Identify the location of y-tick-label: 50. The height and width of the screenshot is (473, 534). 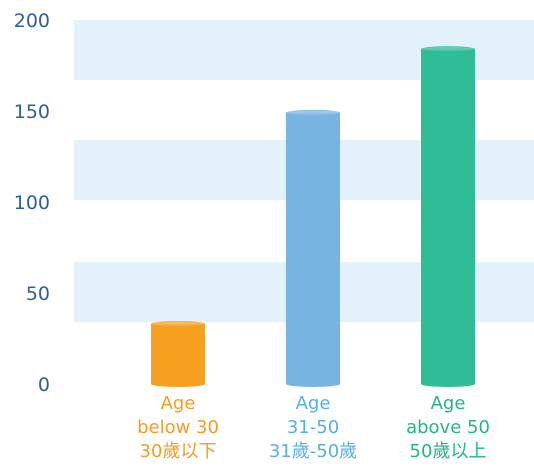
(38, 294).